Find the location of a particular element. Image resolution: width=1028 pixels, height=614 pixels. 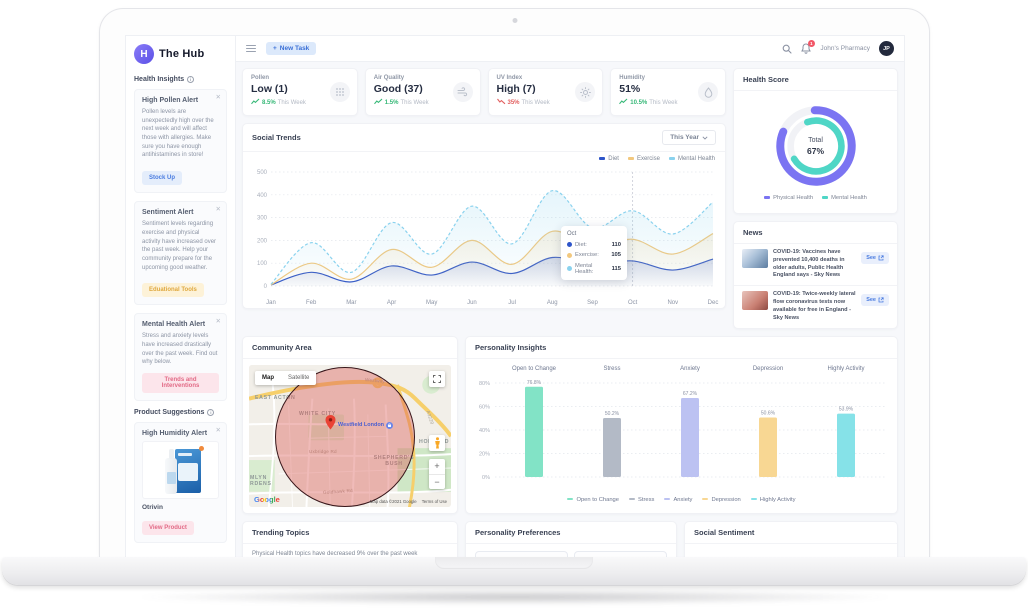

svg-text: Jul is located at coordinates (512, 303).